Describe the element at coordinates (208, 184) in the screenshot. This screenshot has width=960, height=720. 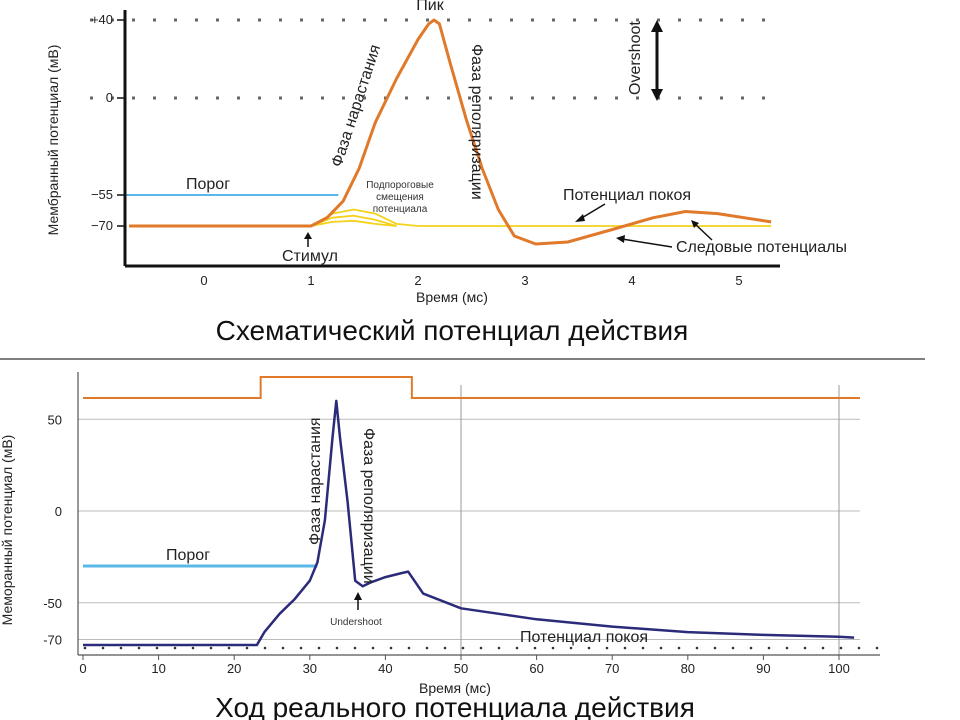
I see `threshold-label: Порог` at that location.